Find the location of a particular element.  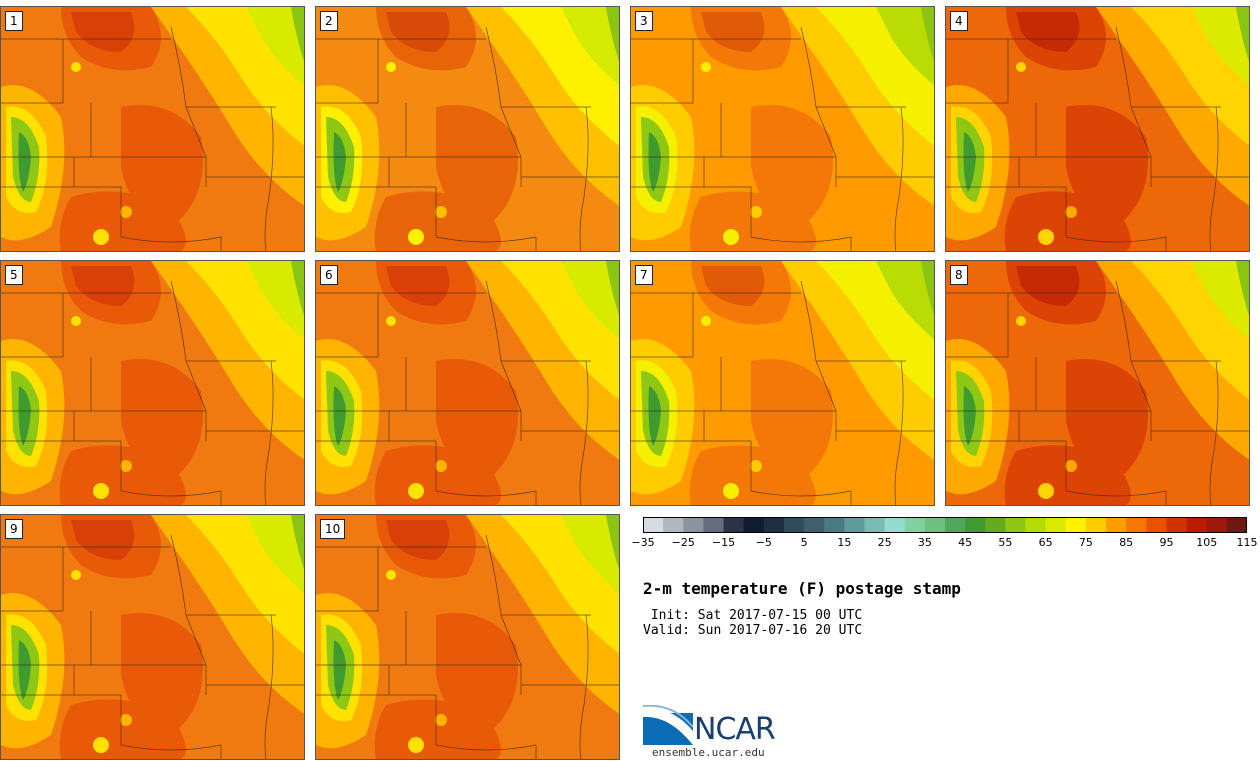

colorbar-tick-label: 95 is located at coordinates (1166, 542).